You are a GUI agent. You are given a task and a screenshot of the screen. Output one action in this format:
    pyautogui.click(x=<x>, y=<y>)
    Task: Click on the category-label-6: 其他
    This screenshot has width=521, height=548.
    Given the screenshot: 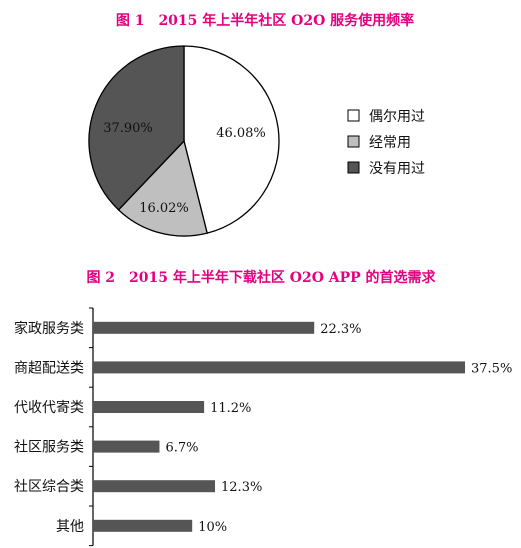 What is the action you would take?
    pyautogui.click(x=70, y=527)
    